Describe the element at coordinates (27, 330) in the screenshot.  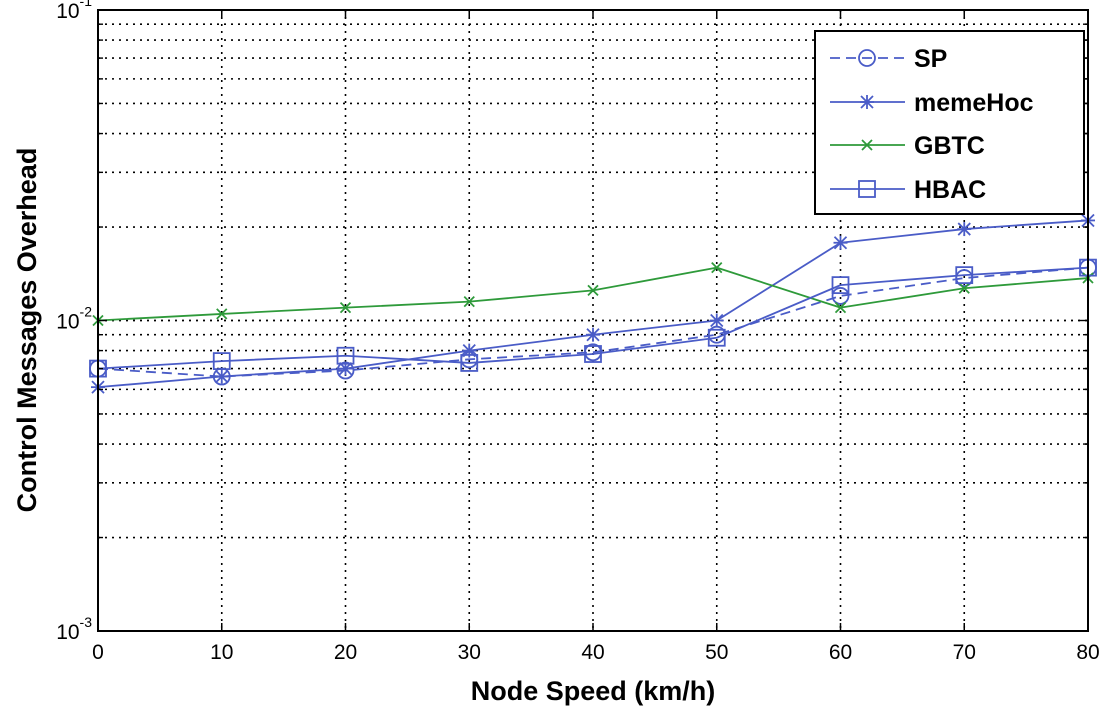
I see `y-axis-title: Control Messages Overhead` at that location.